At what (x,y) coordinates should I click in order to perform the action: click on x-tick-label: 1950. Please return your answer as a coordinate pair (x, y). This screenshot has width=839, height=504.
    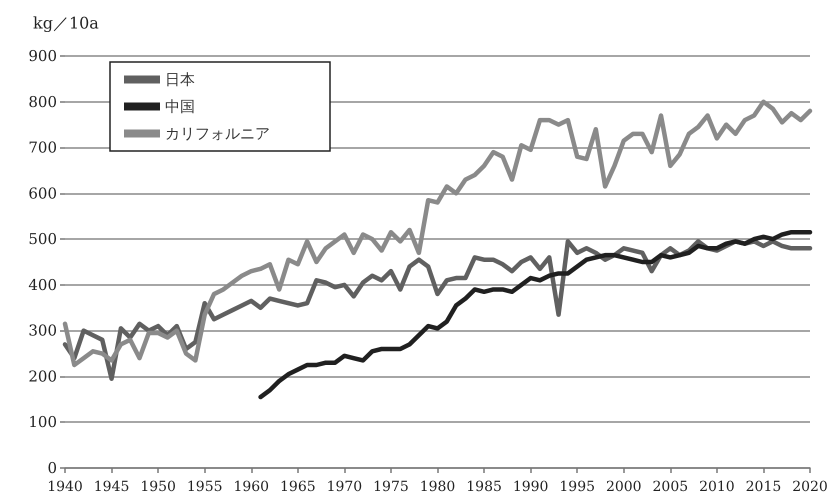
    Looking at the image, I should click on (158, 487).